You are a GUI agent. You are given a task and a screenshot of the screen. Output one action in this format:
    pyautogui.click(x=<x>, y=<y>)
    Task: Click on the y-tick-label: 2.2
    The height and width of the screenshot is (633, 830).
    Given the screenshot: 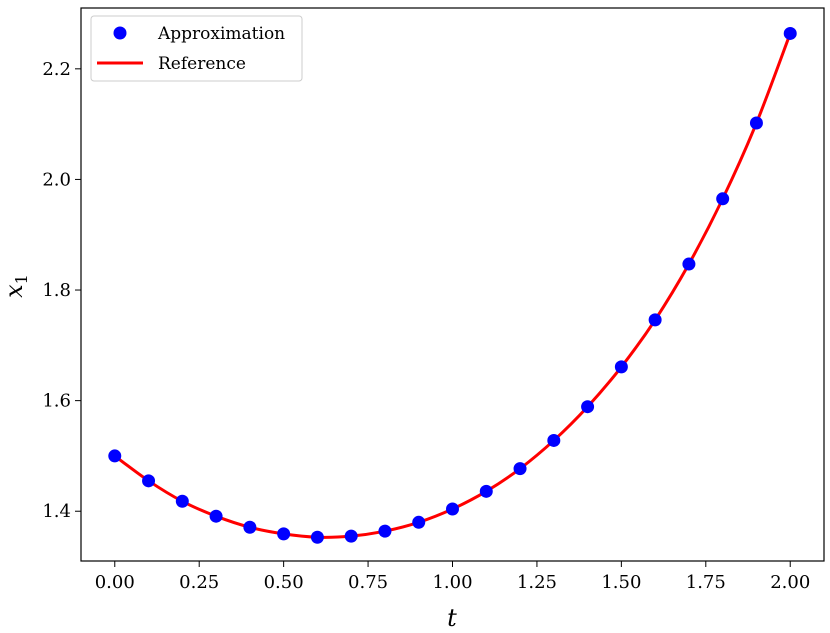 What is the action you would take?
    pyautogui.click(x=56, y=69)
    